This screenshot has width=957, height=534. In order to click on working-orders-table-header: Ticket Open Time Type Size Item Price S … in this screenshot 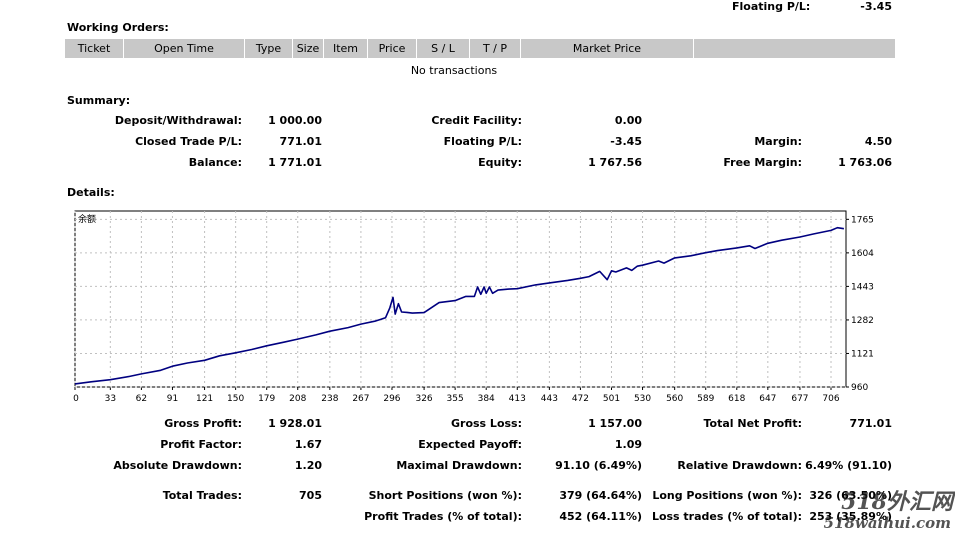, I will do `click(480, 48)`.